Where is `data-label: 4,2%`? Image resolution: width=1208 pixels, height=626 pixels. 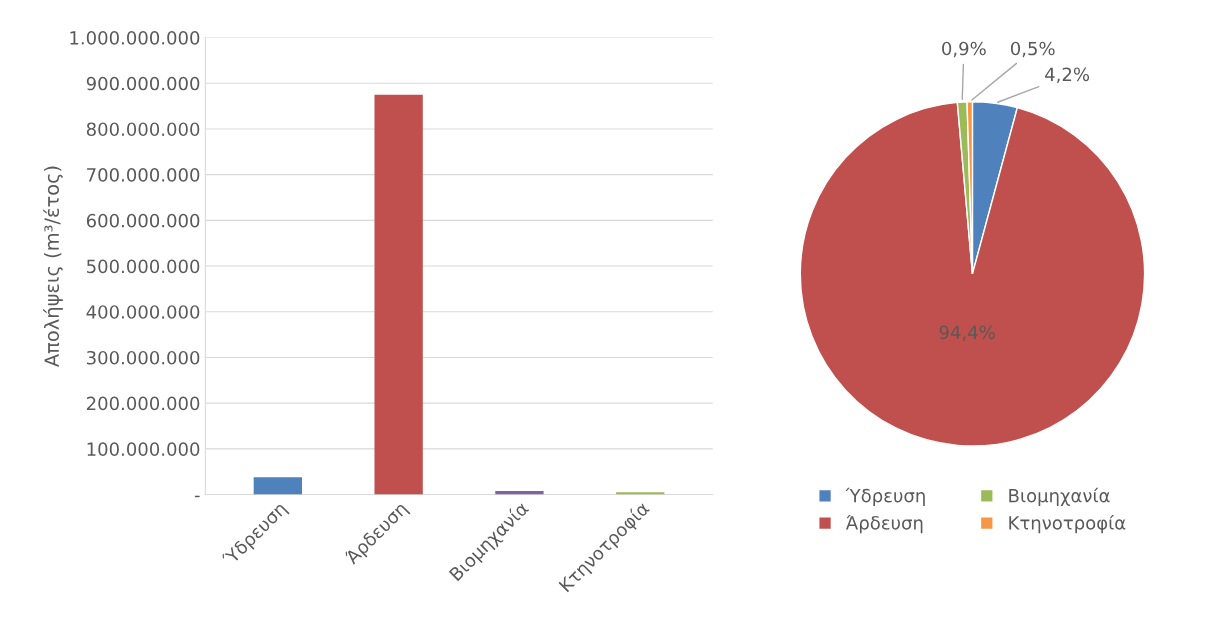
data-label: 4,2% is located at coordinates (1067, 75).